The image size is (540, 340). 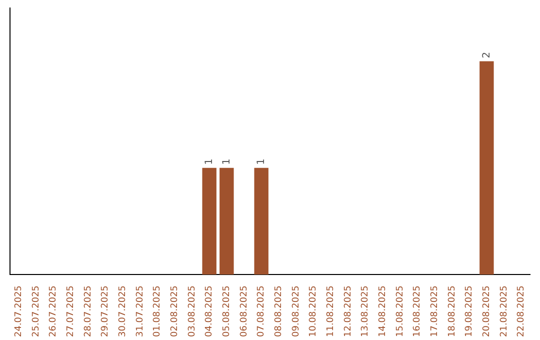 I want to click on x-tick-label: 20.08.2025, so click(x=487, y=311).